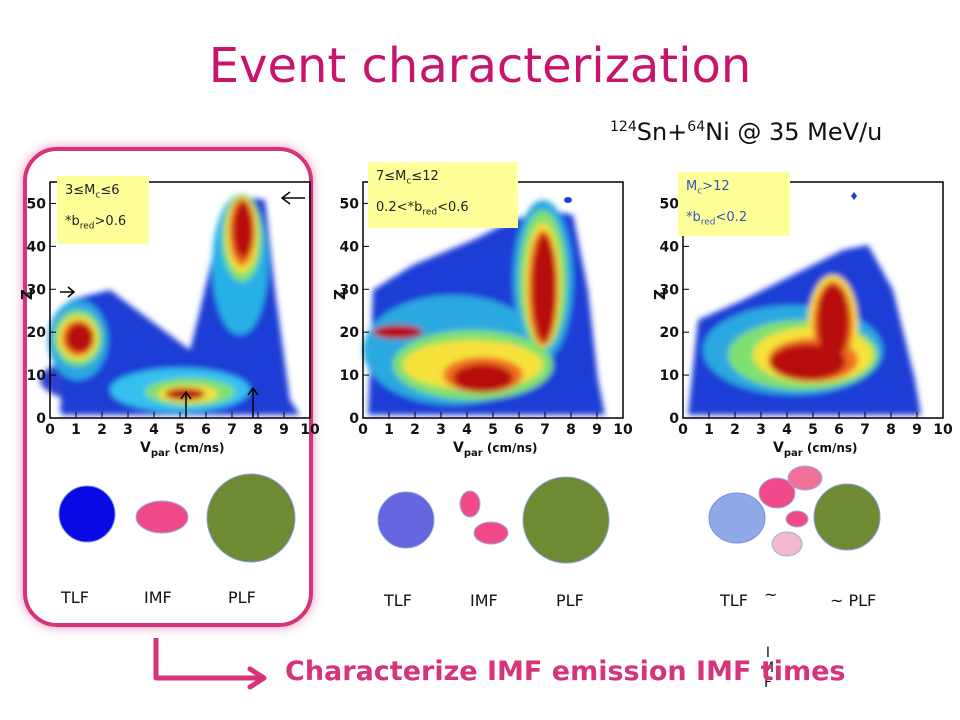 The width and height of the screenshot is (960, 720). What do you see at coordinates (443, 195) in the screenshot?
I see `condition-box-2: 7≤Mc≤12 0.2<*bred<0.6` at bounding box center [443, 195].